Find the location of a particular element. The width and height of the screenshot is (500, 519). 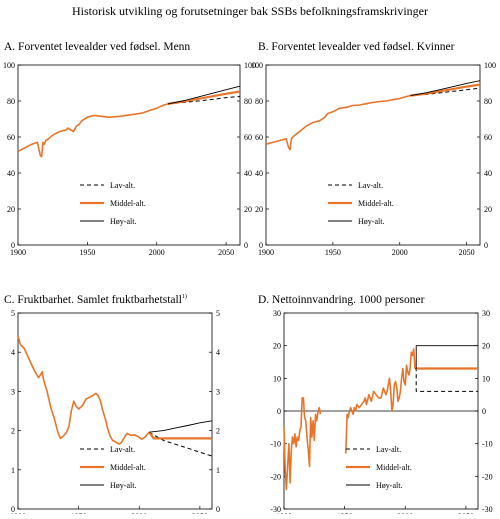

title-footnote-marker: 1) is located at coordinates (184, 296).